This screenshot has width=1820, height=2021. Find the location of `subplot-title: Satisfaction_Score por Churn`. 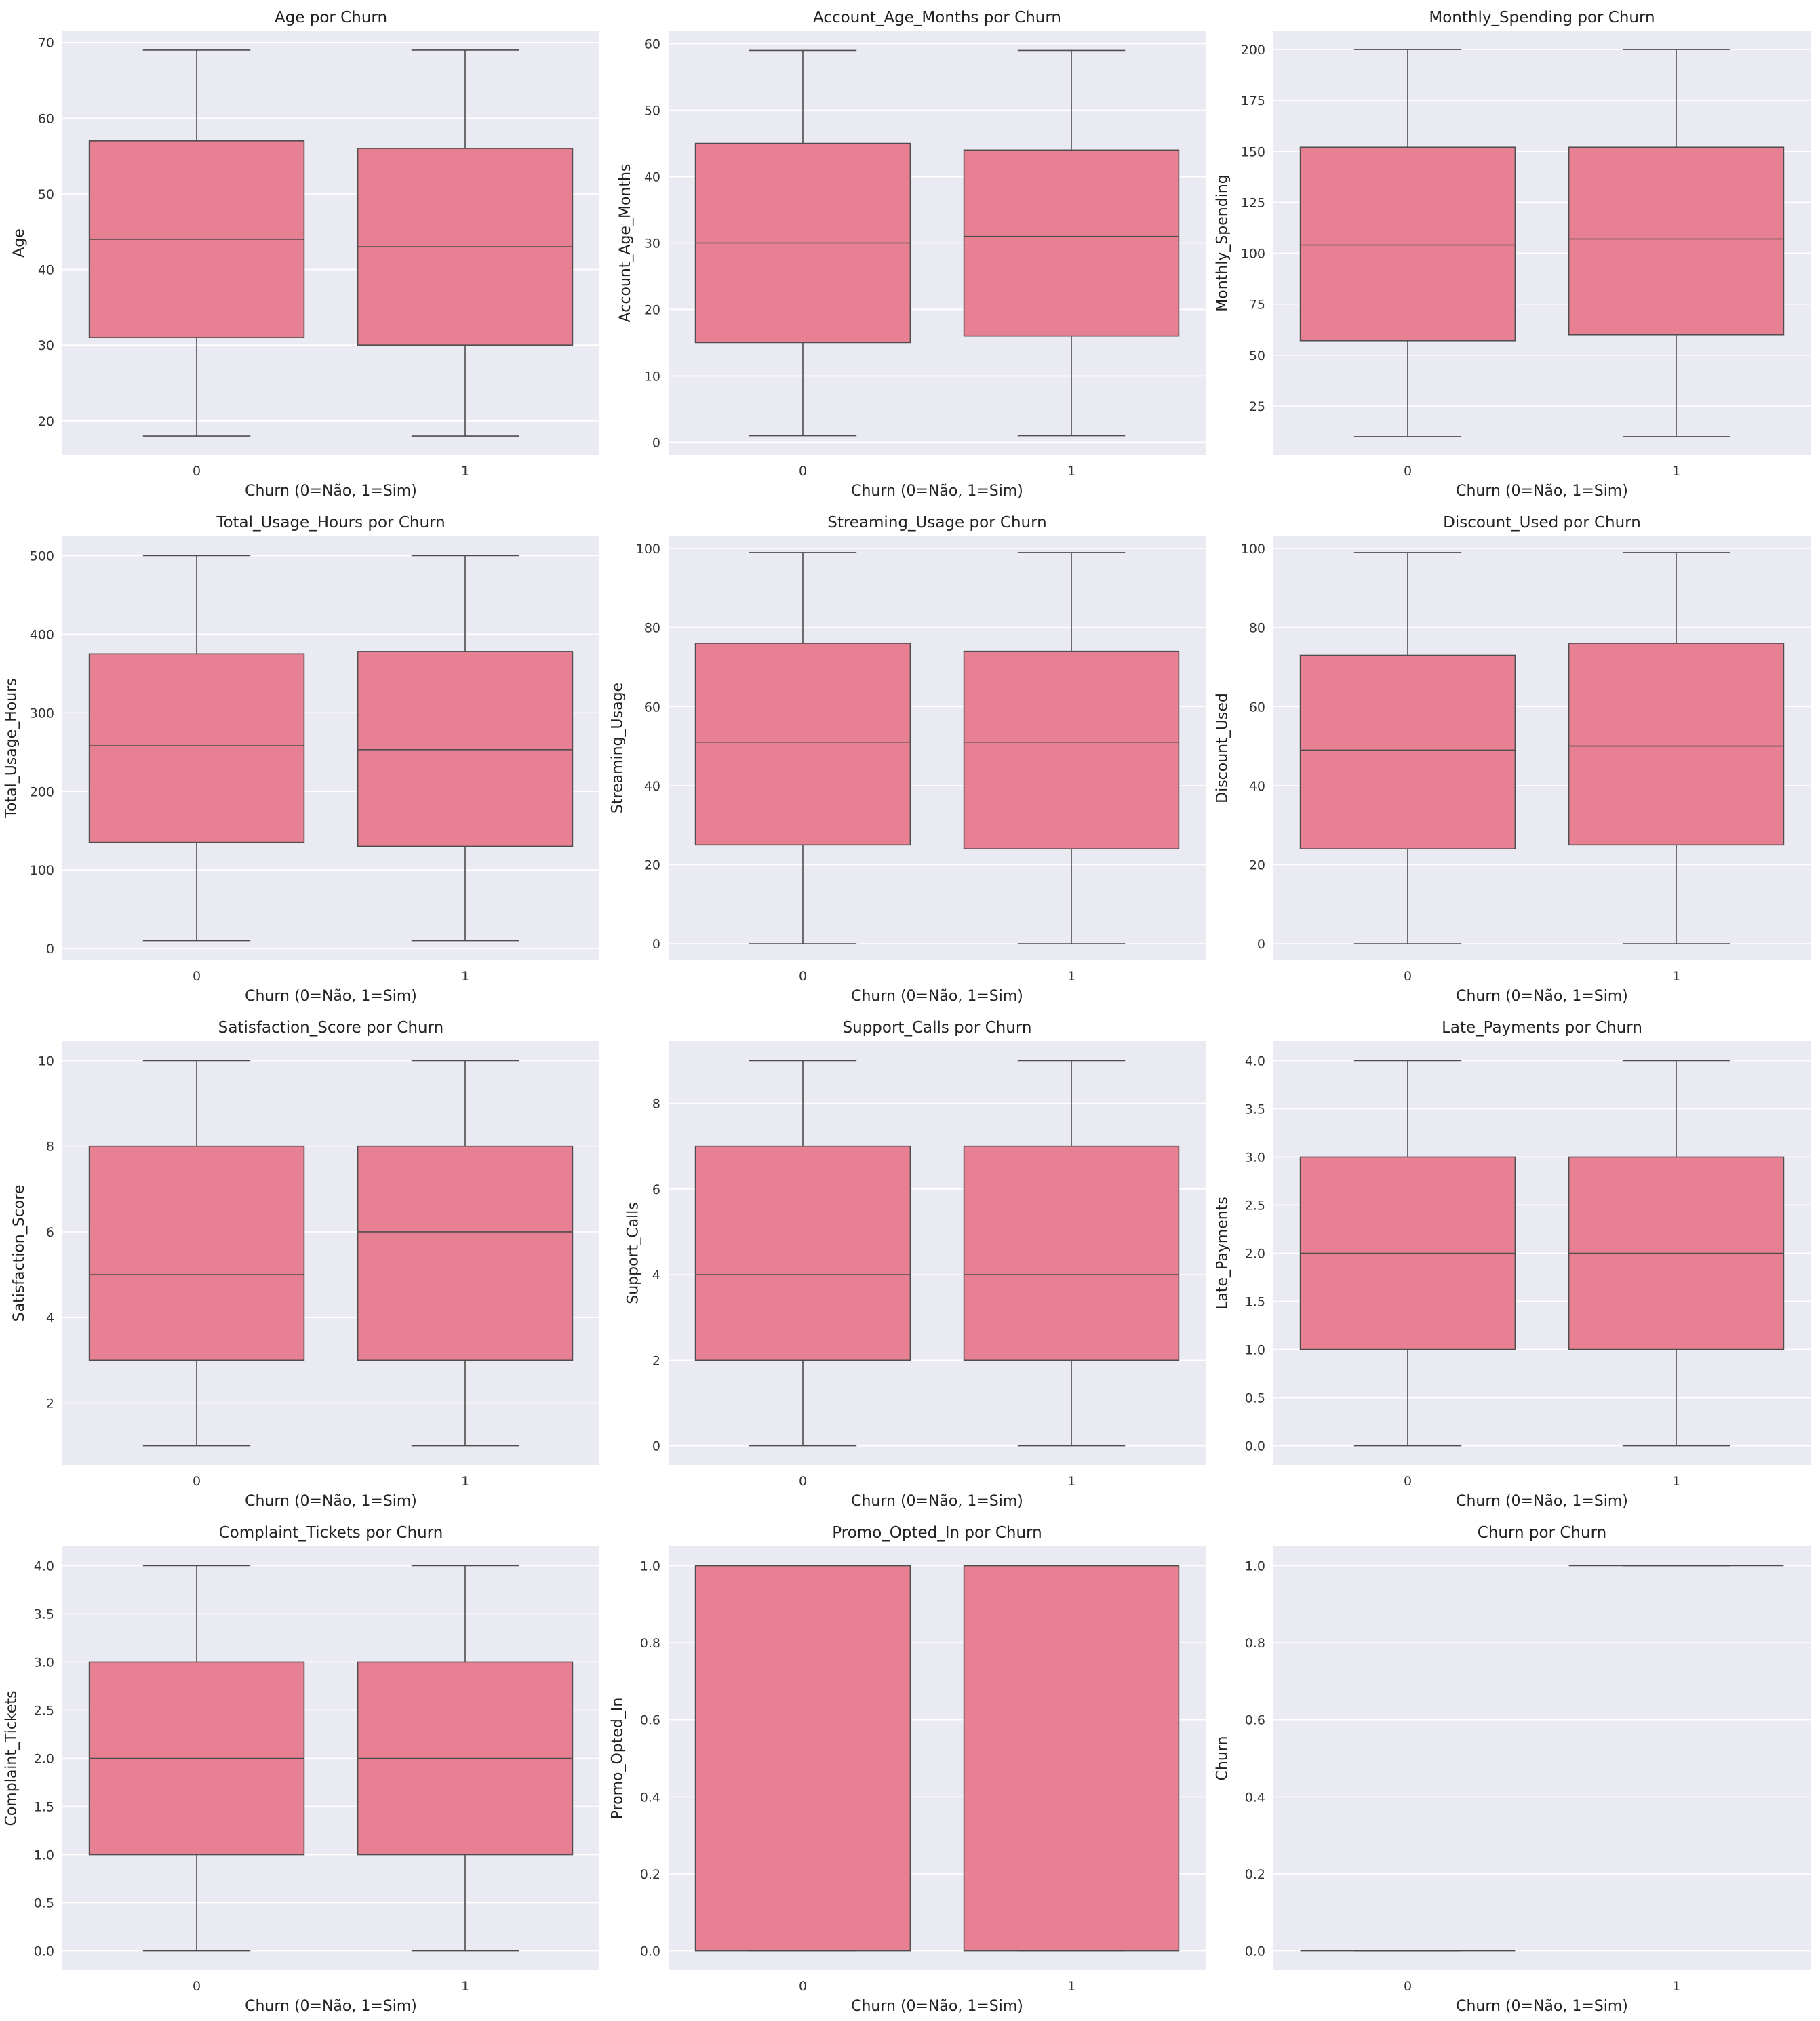

subplot-title: Satisfaction_Score por Churn is located at coordinates (331, 1028).